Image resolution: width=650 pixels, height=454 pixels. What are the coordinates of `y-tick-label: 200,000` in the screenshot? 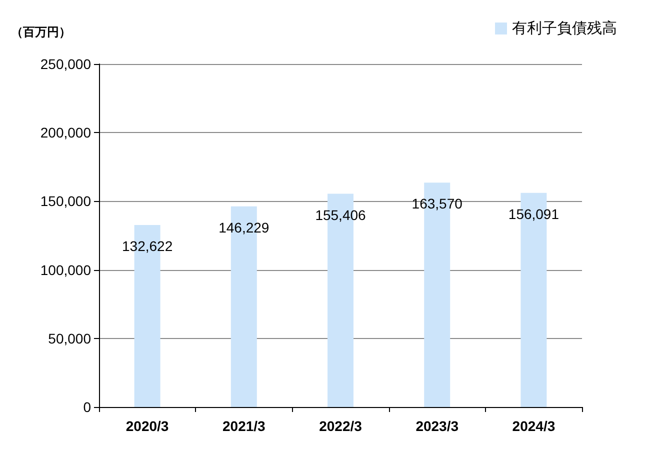 It's located at (66, 132).